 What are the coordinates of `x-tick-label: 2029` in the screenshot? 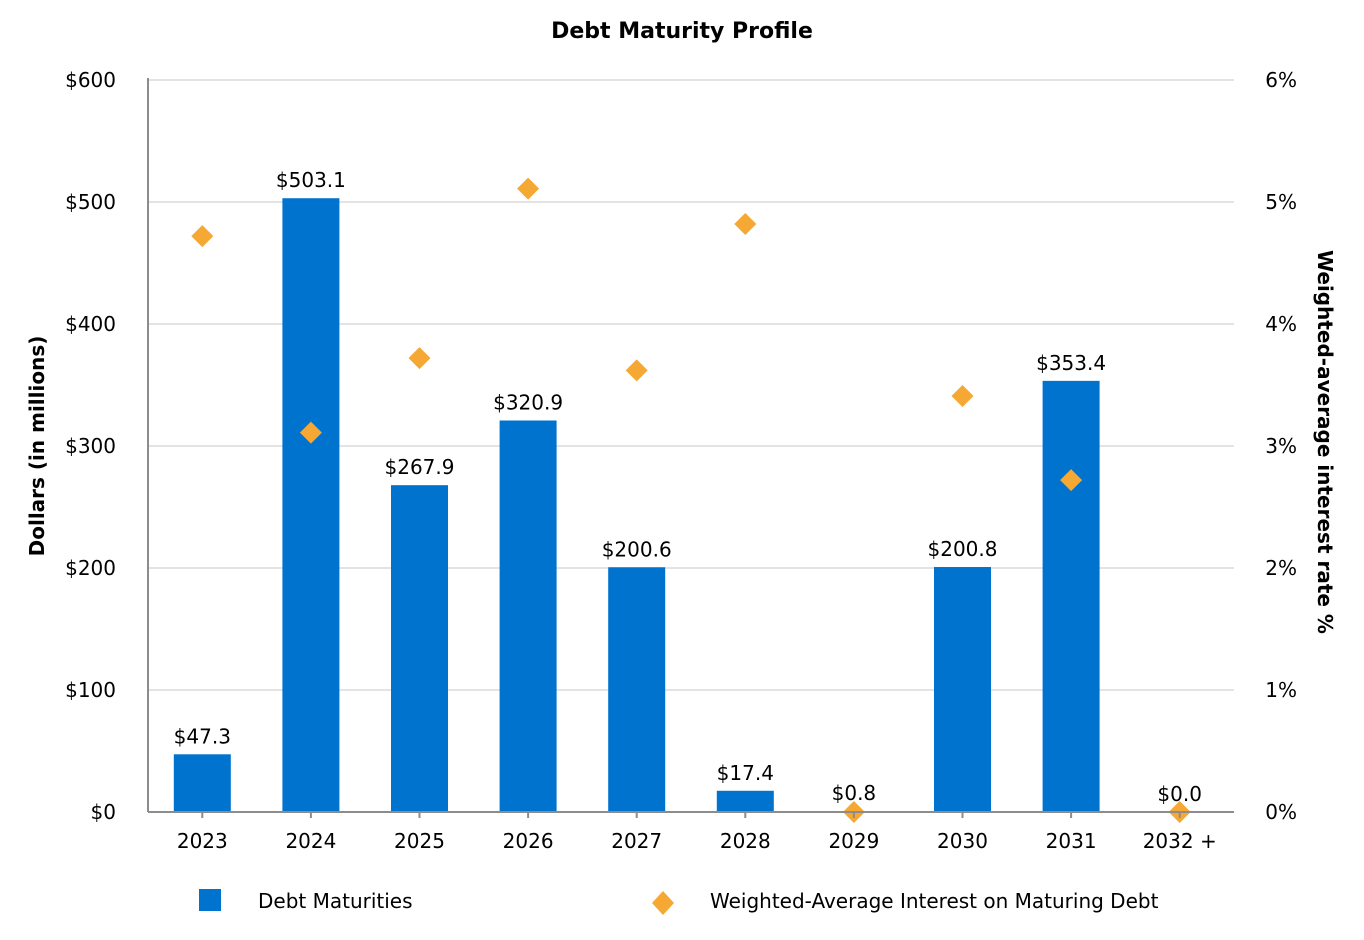 It's located at (853, 841).